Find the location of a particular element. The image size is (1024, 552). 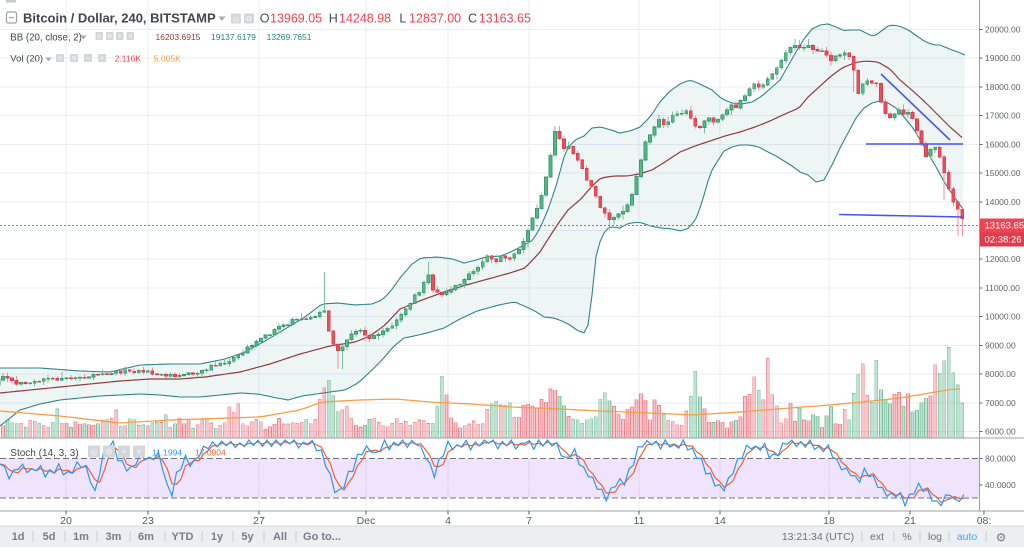

svg-text: 11 is located at coordinates (639, 521).